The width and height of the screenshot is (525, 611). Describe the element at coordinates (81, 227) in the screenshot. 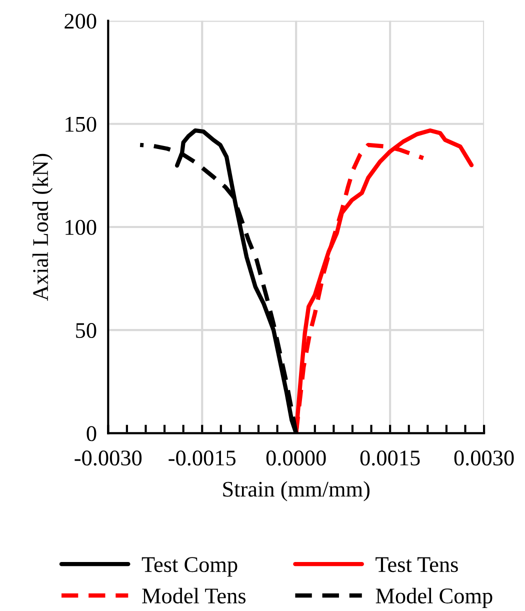

I see `y-tick-label: 100` at that location.